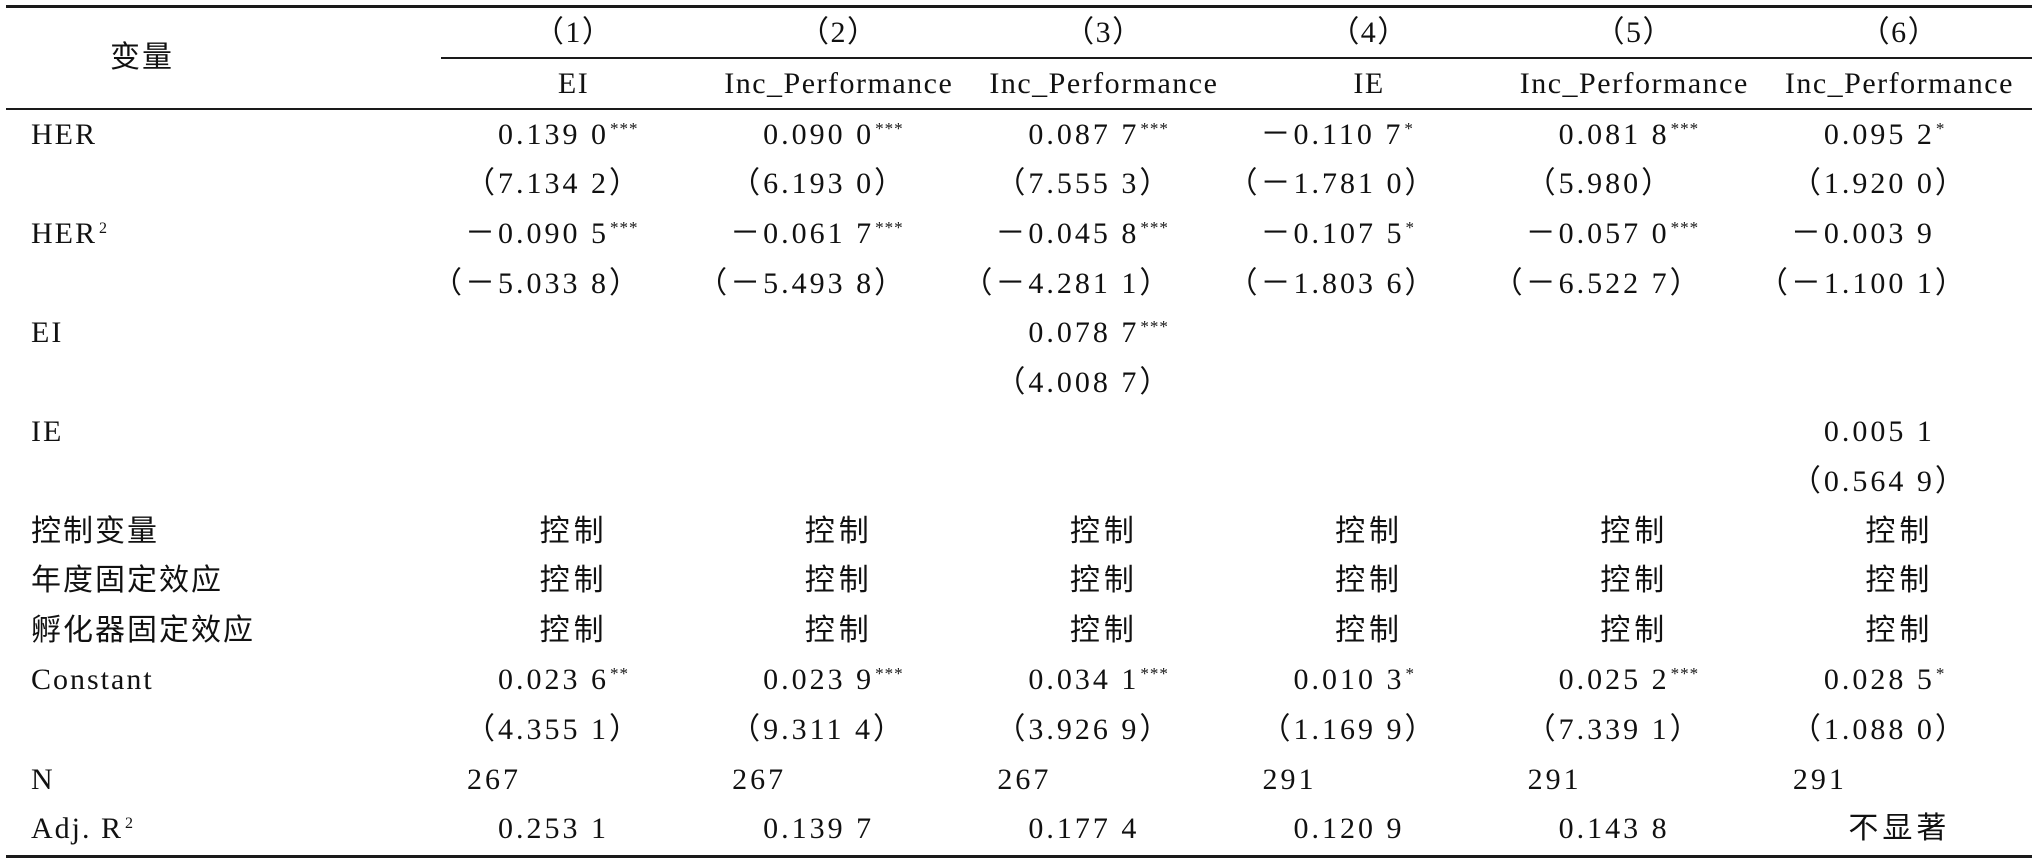 The height and width of the screenshot is (864, 2032). I want to click on cell-value: －0.057 0, so click(1597, 233).